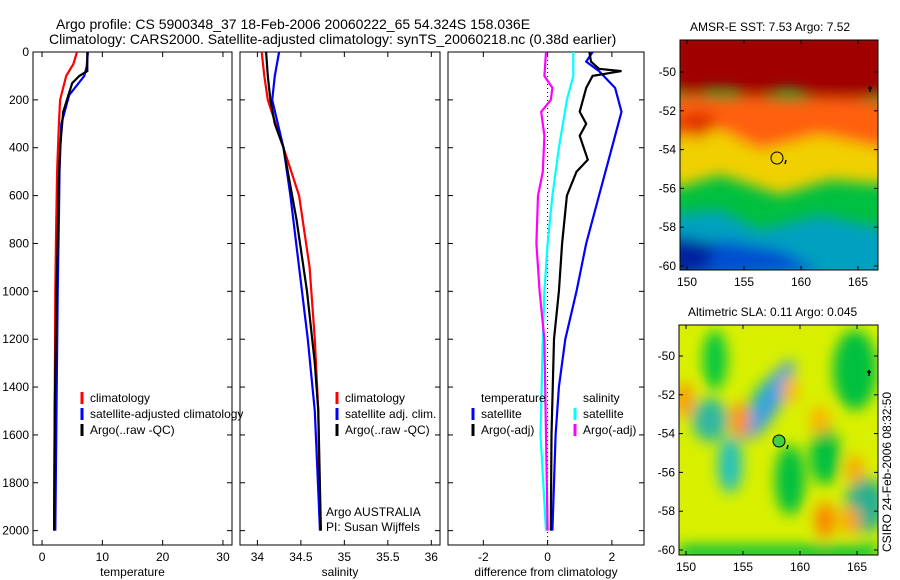 The height and width of the screenshot is (580, 900). What do you see at coordinates (15, 291) in the screenshot?
I see `y-tick-label: 1000` at bounding box center [15, 291].